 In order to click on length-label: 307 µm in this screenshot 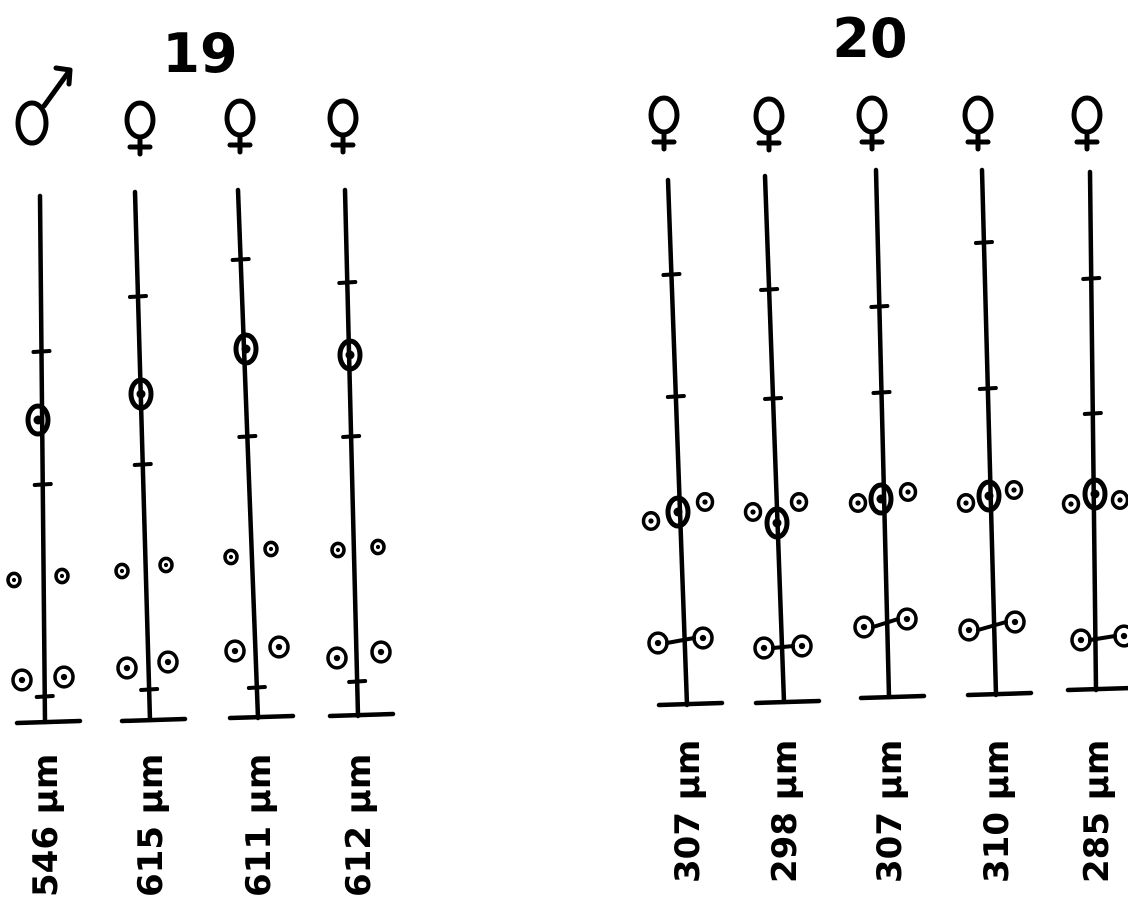, I will do `click(688, 811)`.